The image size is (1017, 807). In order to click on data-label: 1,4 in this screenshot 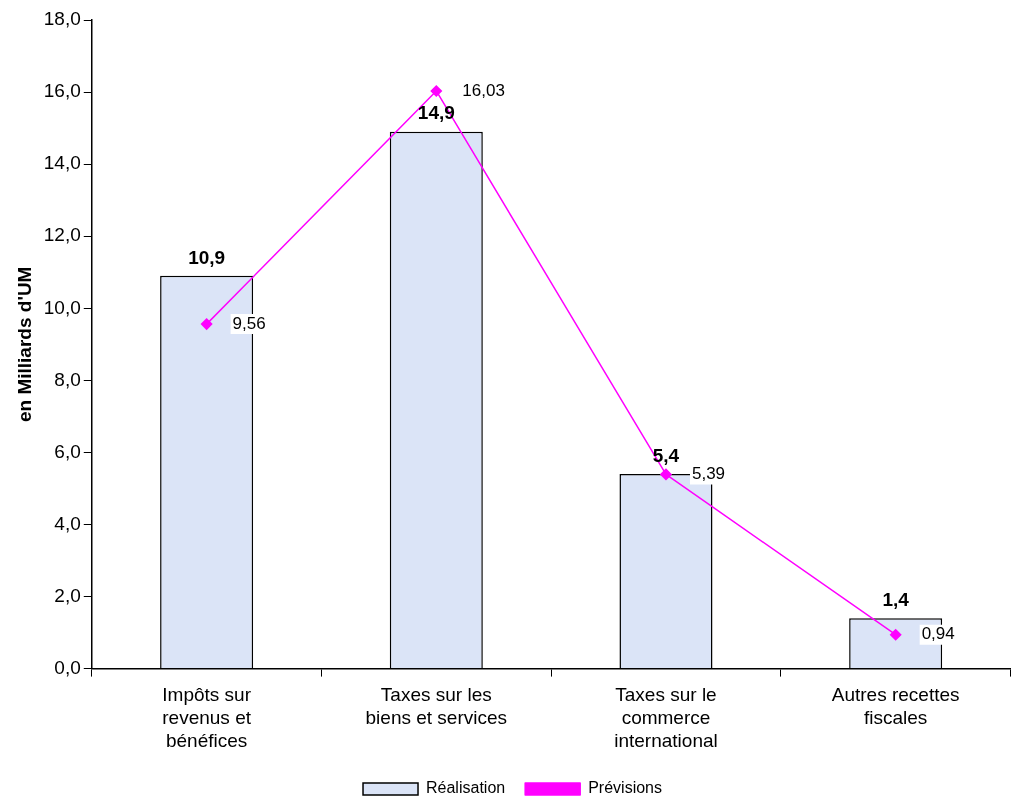, I will do `click(896, 599)`.